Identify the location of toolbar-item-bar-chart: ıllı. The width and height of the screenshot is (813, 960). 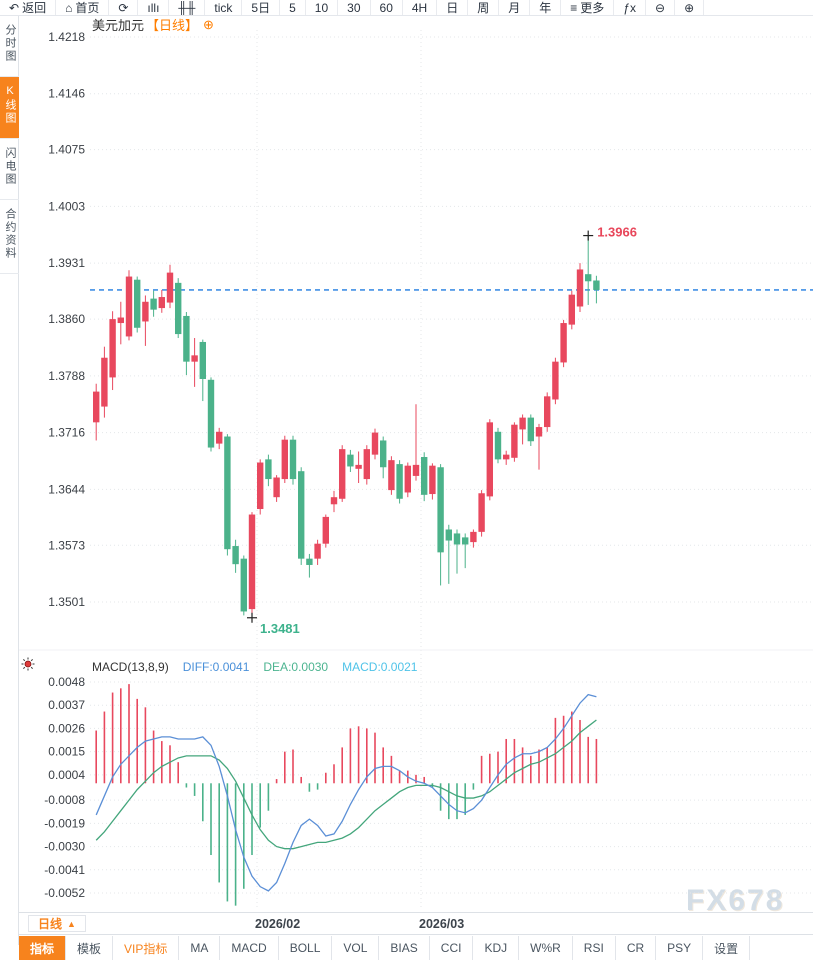
(154, 7).